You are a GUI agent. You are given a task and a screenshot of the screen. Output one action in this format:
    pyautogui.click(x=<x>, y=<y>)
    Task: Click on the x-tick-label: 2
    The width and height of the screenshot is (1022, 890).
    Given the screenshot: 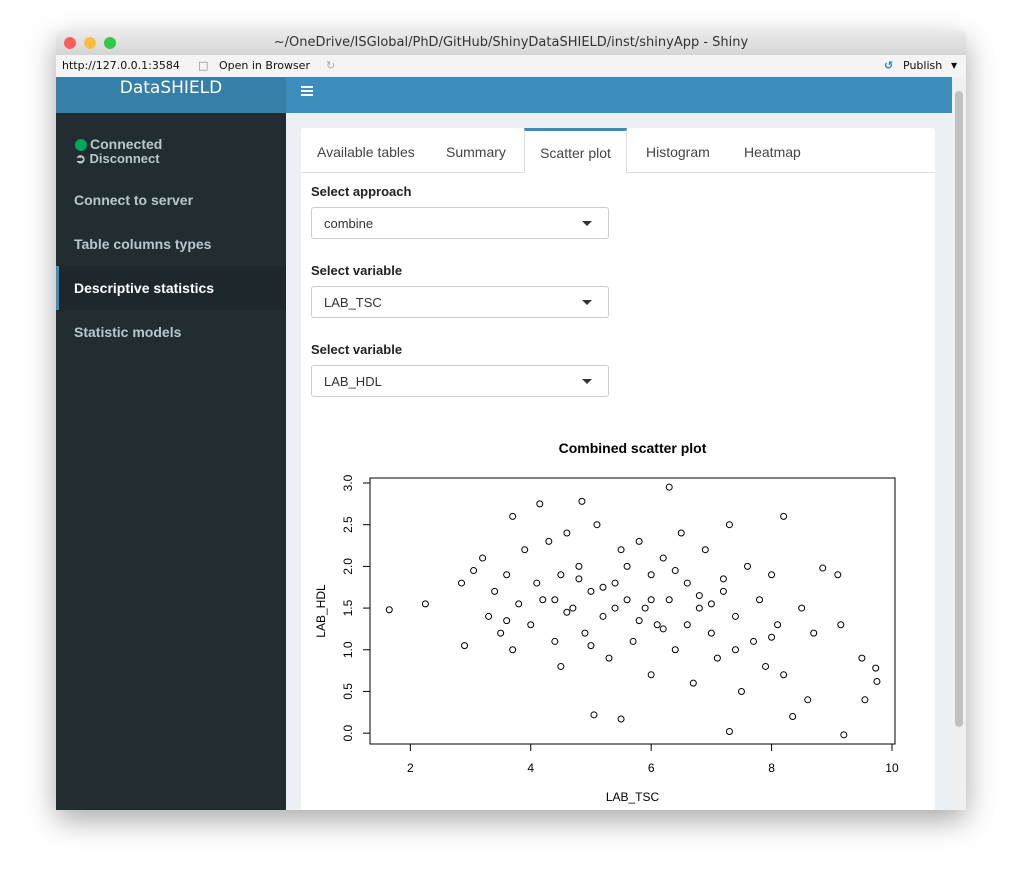 What is the action you would take?
    pyautogui.click(x=410, y=768)
    